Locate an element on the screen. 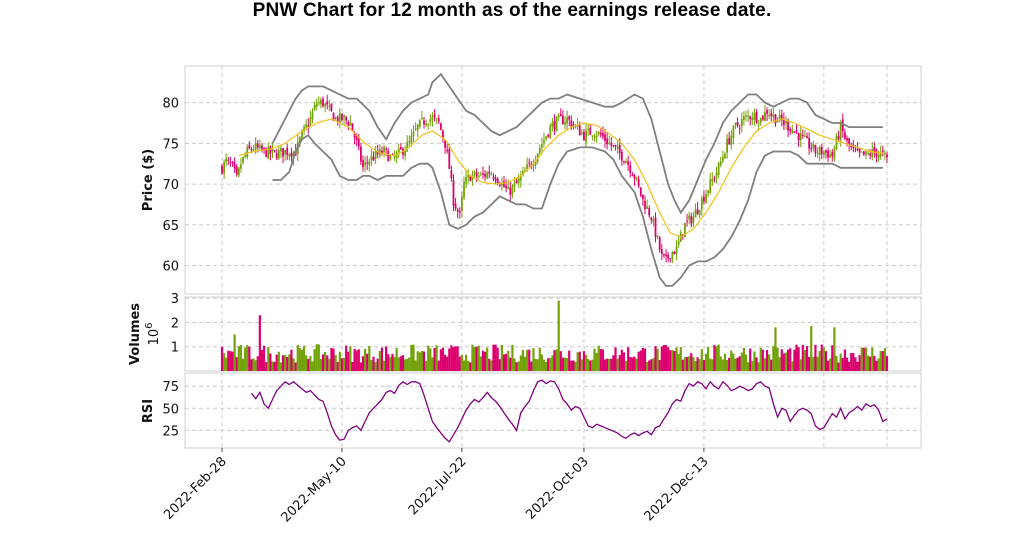  rsi-ytick-label: 25 is located at coordinates (170, 431).